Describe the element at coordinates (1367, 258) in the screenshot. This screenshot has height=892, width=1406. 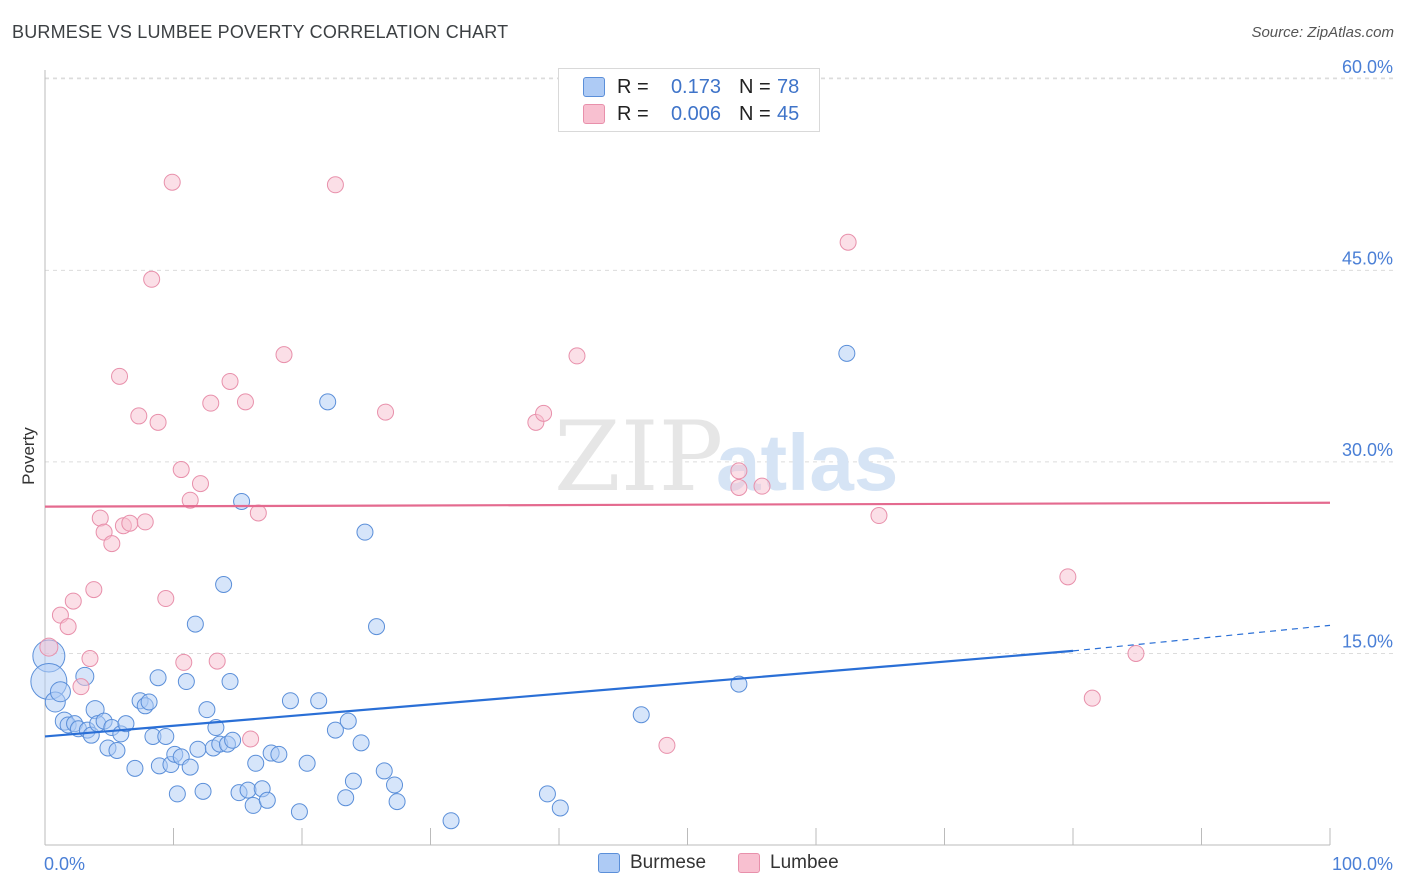
I see `y-tick-label: 45.0%` at that location.